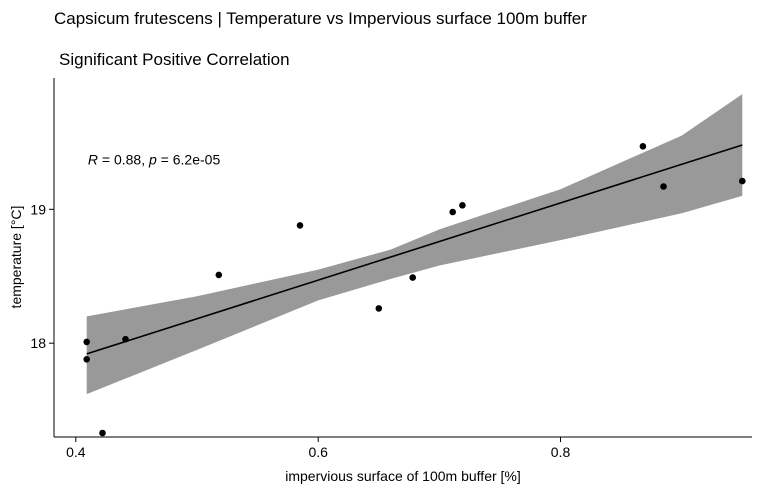 Image resolution: width=761 pixels, height=492 pixels. What do you see at coordinates (174, 59) in the screenshot?
I see `chart-subtitle: Significant Positive Correlation` at bounding box center [174, 59].